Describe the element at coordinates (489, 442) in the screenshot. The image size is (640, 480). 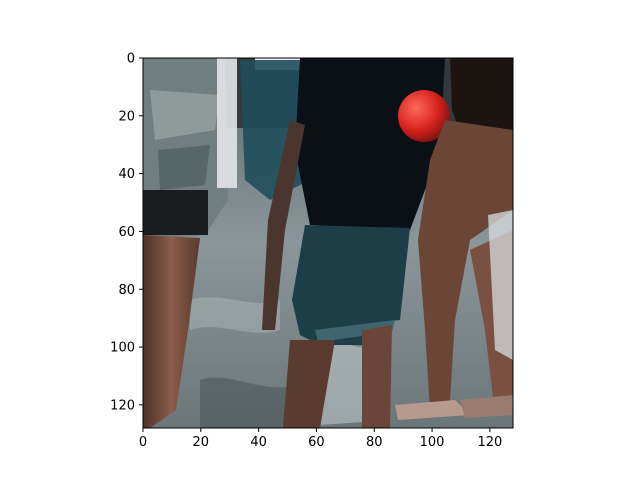
I see `x-tick-label: 120` at that location.